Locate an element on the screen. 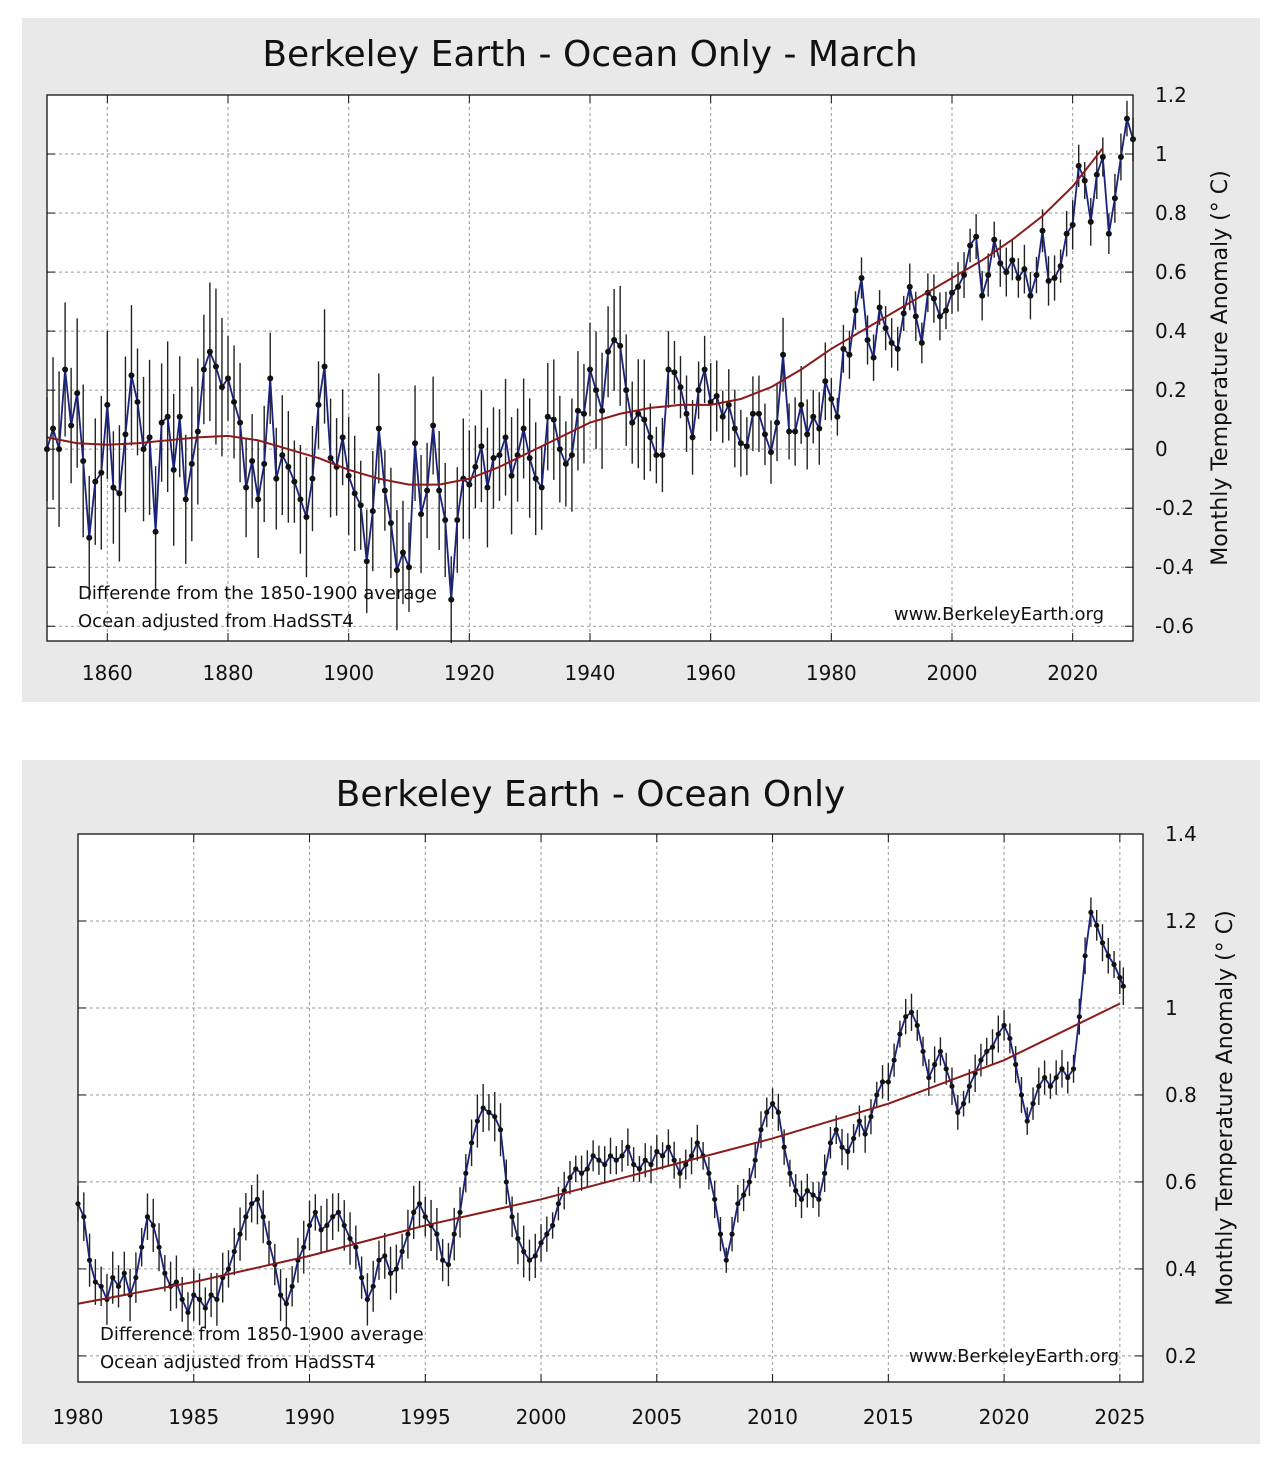 Image resolution: width=1280 pixels, height=1462 pixels. x-tick-label: 1880 is located at coordinates (228, 673).